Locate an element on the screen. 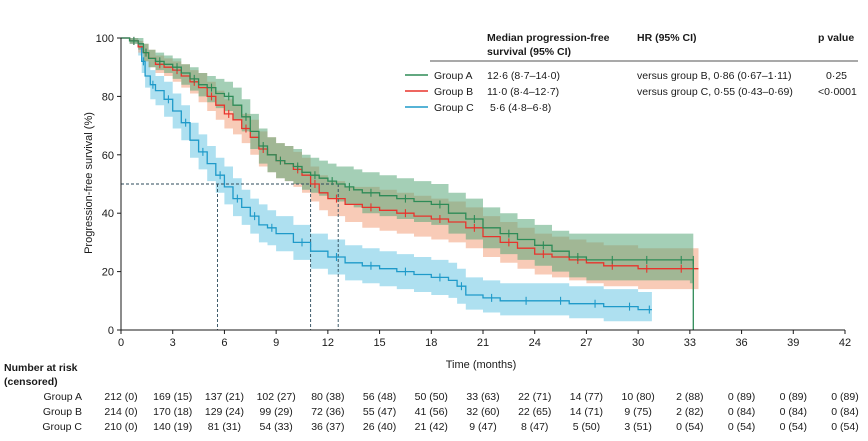 The width and height of the screenshot is (868, 441). risk-cell-group-a: 56 (48) is located at coordinates (379, 397).